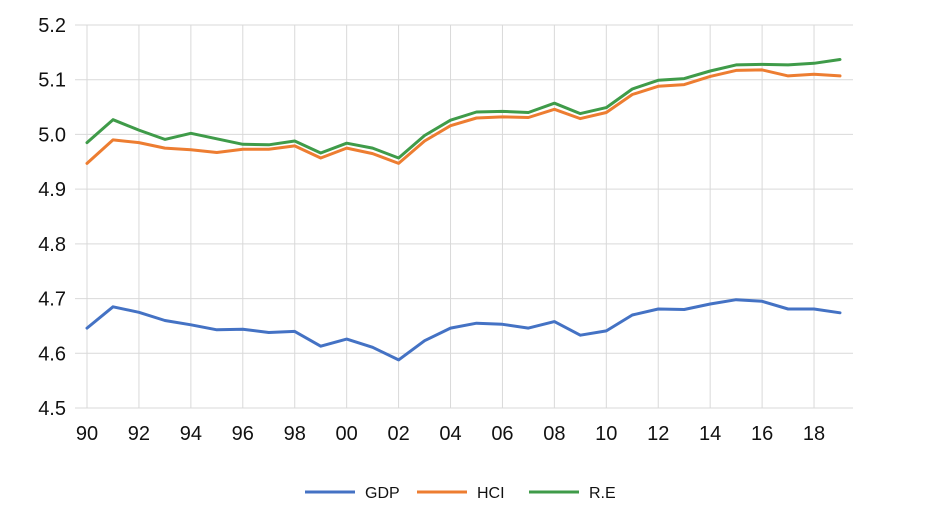 The width and height of the screenshot is (943, 507). What do you see at coordinates (52, 409) in the screenshot?
I see `y-tick-label: 4.5` at bounding box center [52, 409].